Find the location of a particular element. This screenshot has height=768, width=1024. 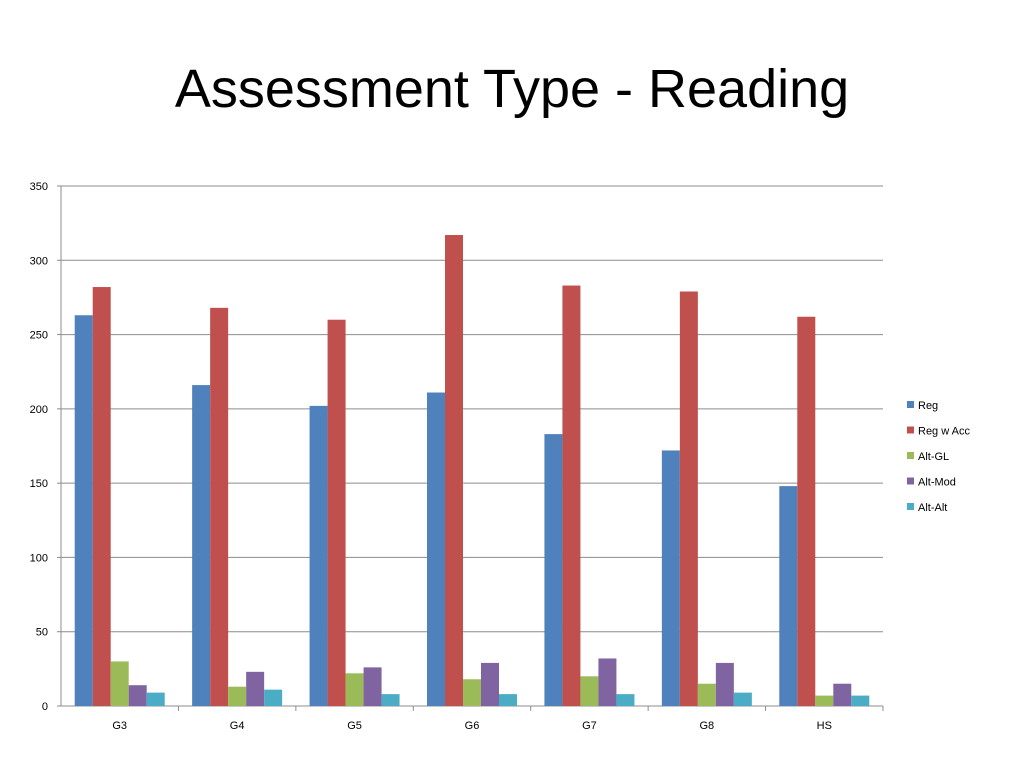

y-tick-label: 350 is located at coordinates (39, 187).